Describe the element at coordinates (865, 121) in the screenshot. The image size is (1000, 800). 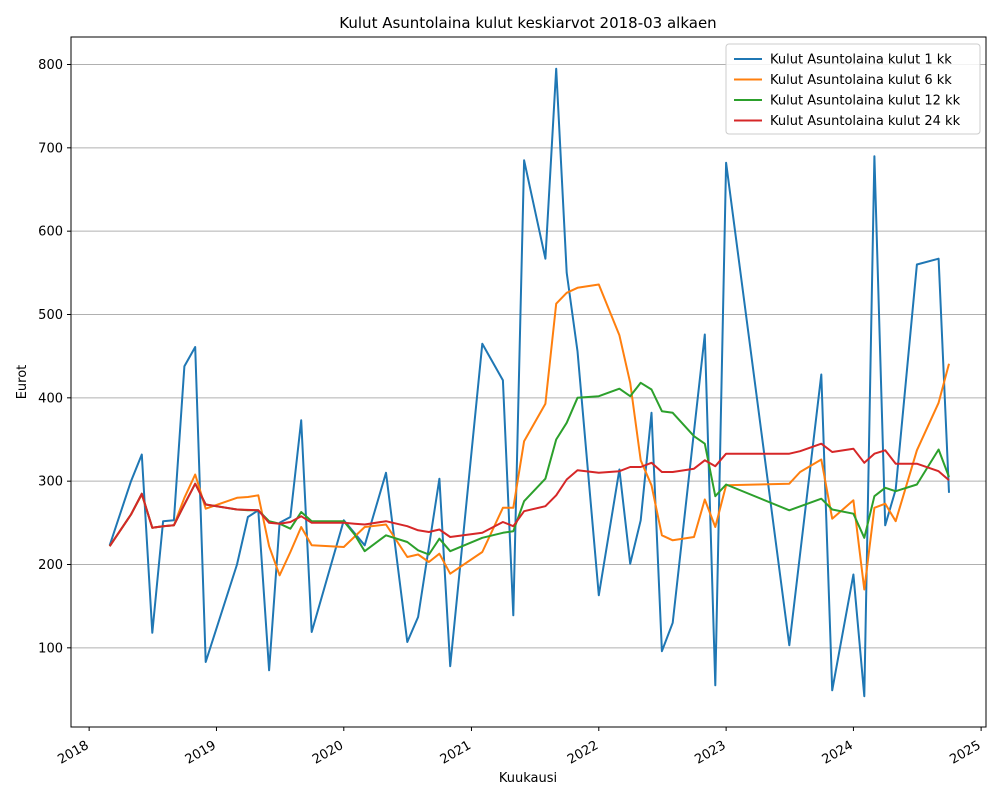
I see `legend-entry: Kulut Asuntolaina kulut 24 kk` at that location.